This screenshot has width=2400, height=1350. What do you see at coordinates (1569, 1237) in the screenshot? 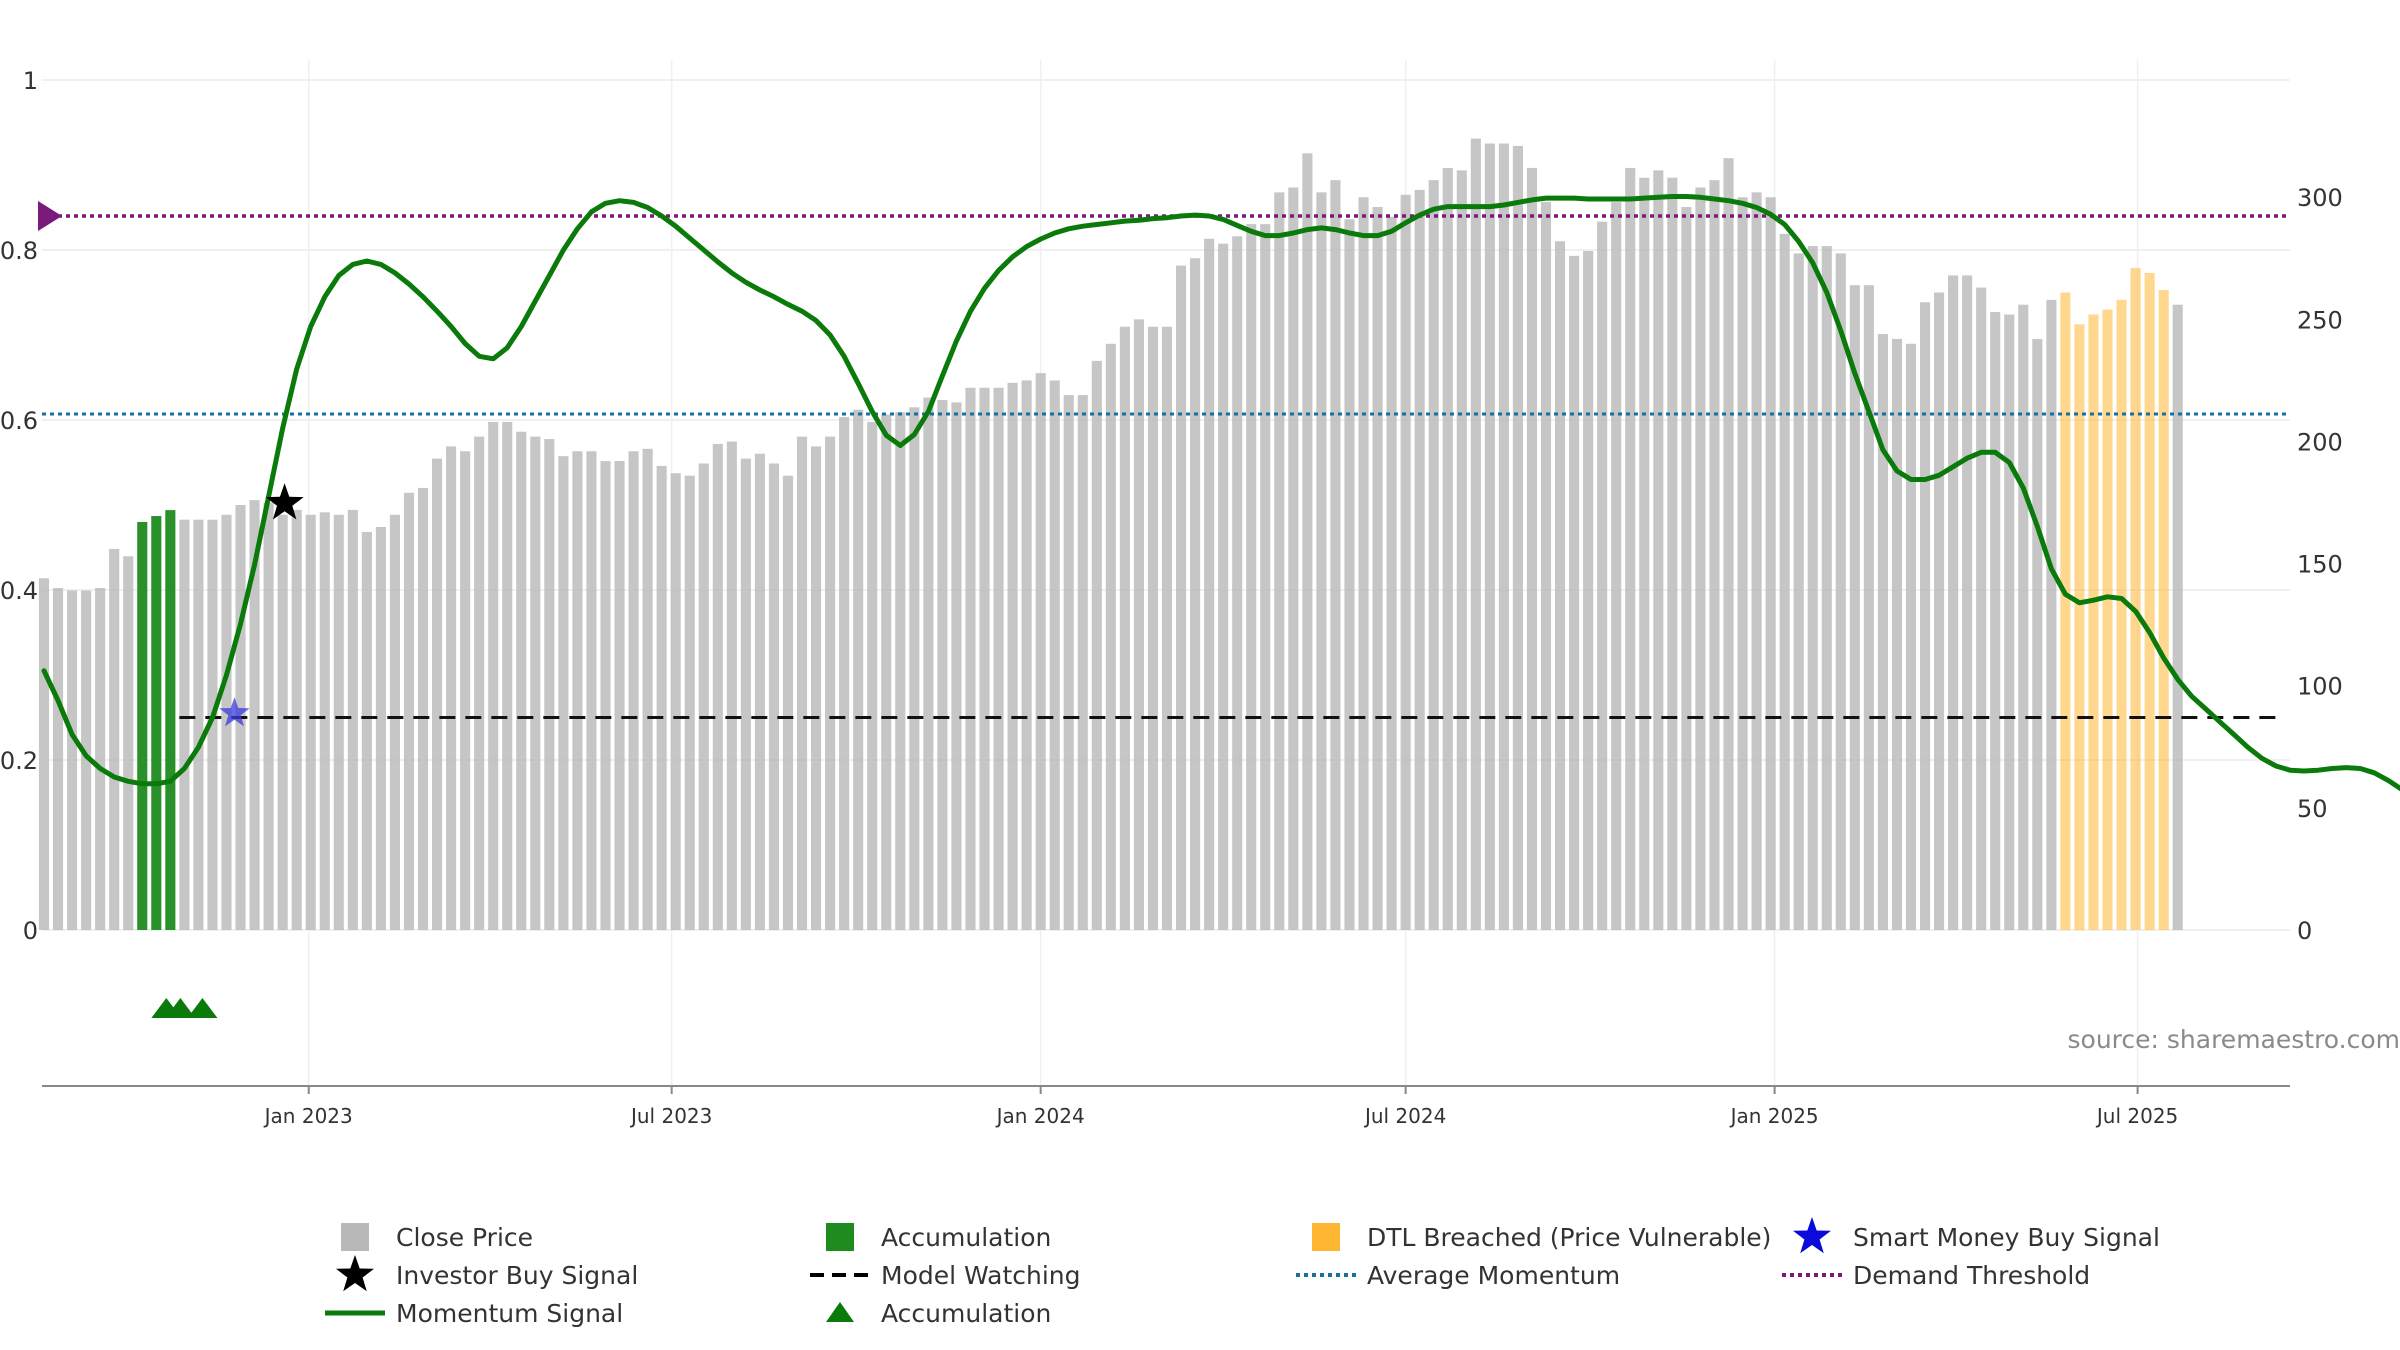
I see `legend-label-dtl: DTL Breached (Price Vulnerable)` at bounding box center [1569, 1237].